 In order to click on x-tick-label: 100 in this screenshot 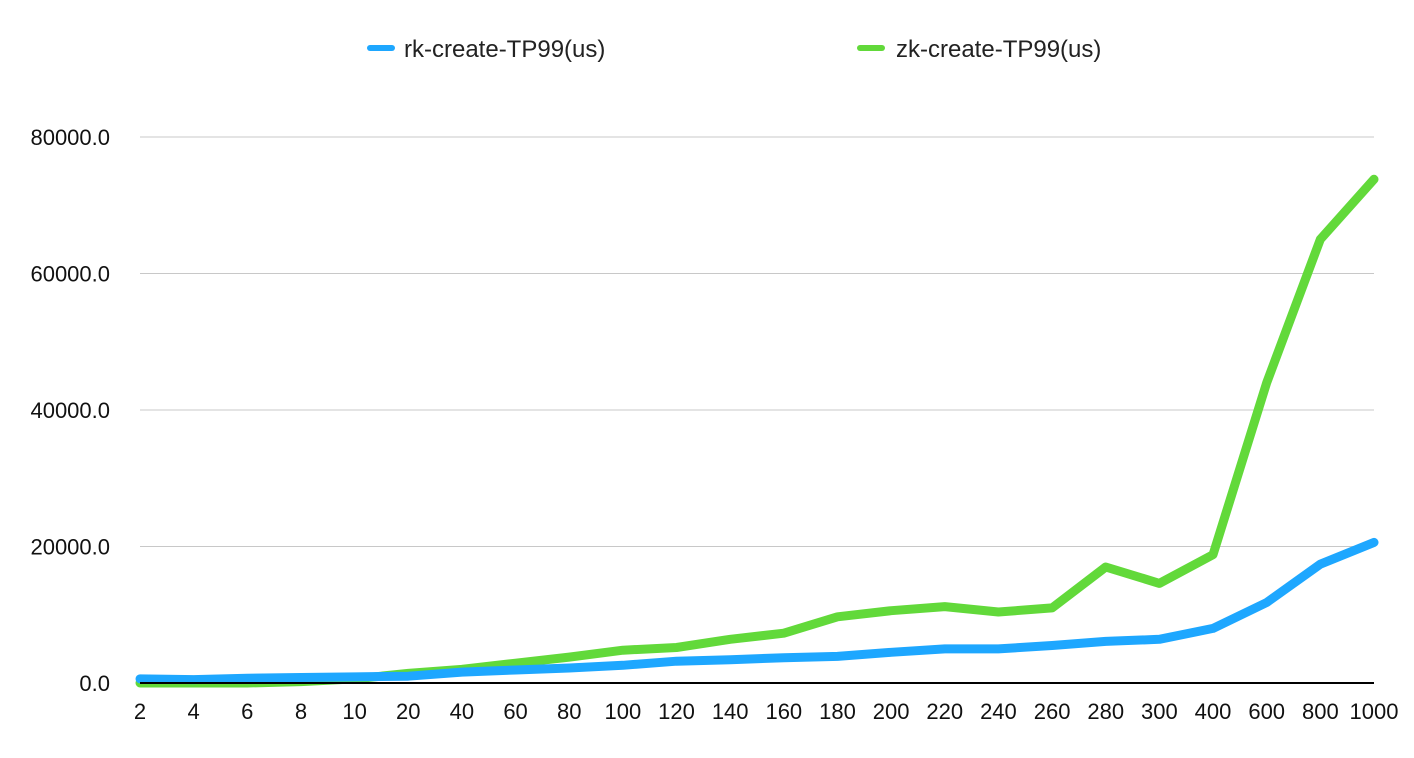, I will do `click(623, 711)`.